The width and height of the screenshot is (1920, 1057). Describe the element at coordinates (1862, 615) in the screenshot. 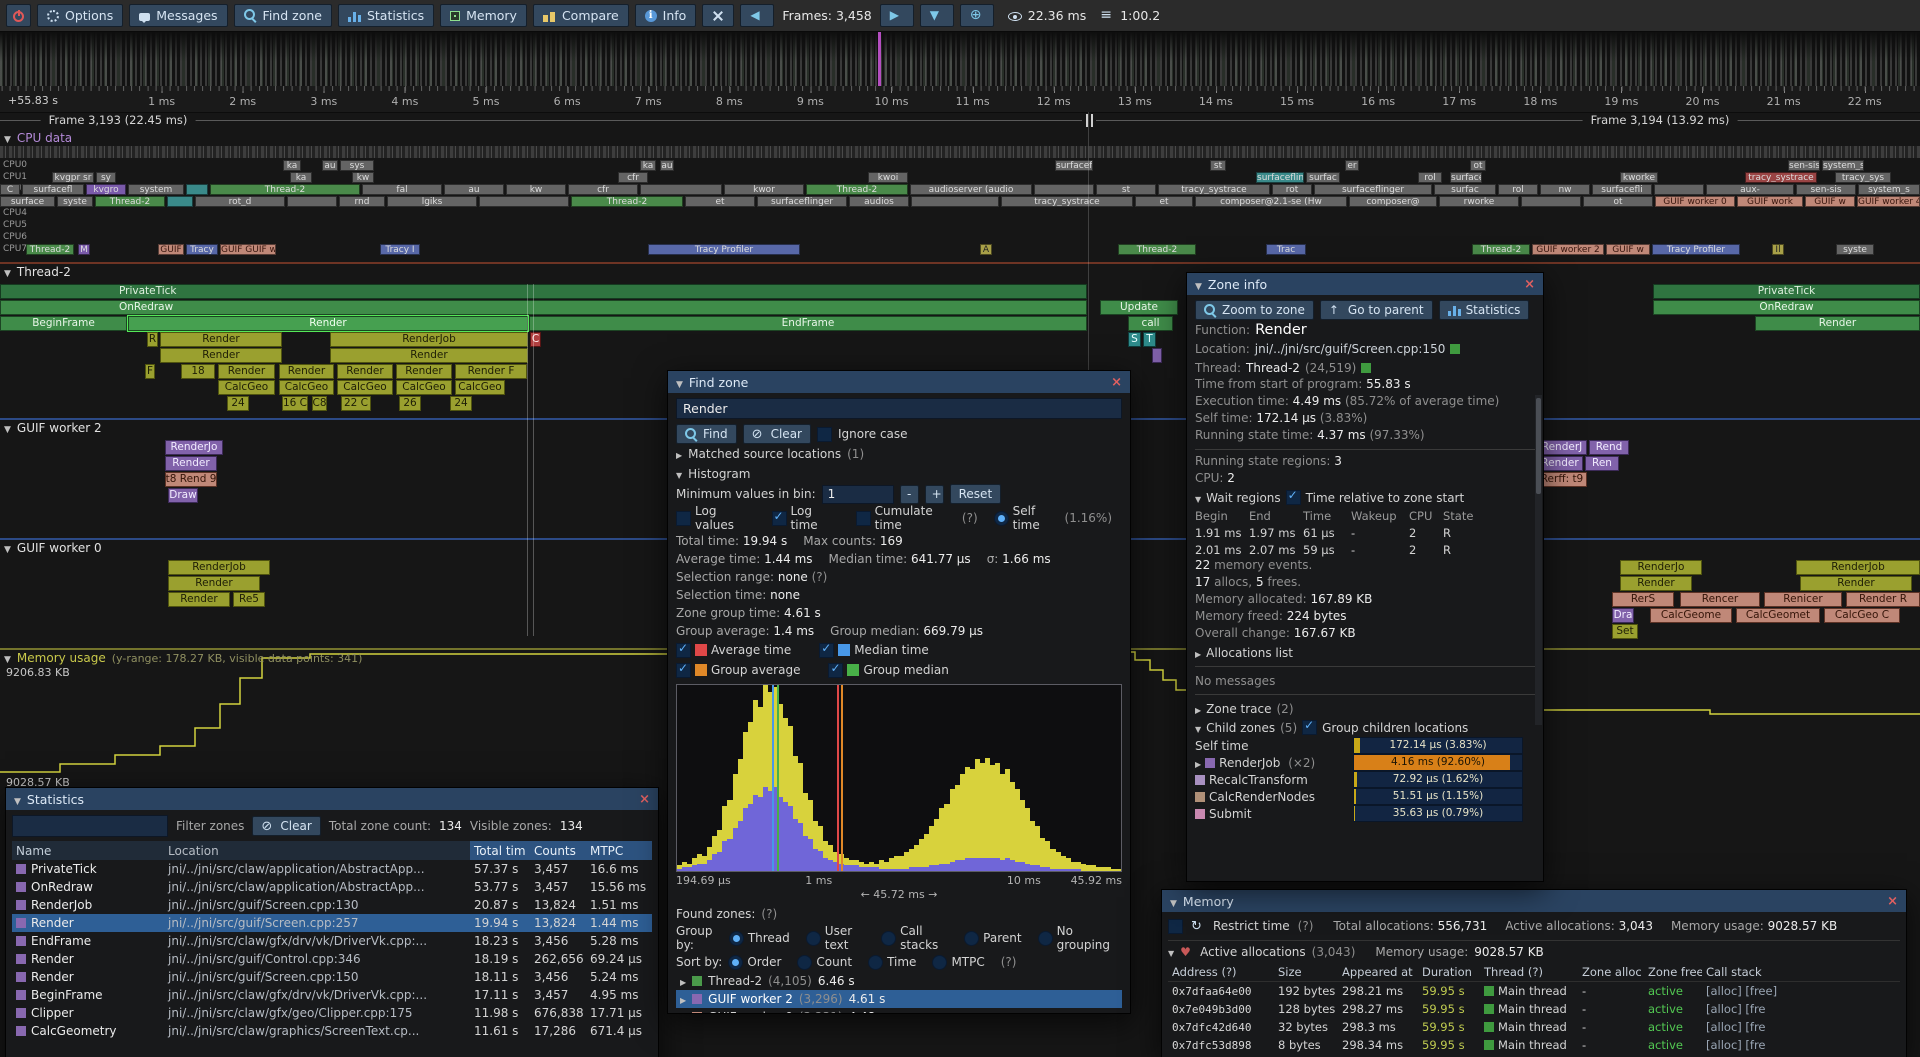

I see `zone-calcgeo-c: CalcGeo C` at that location.